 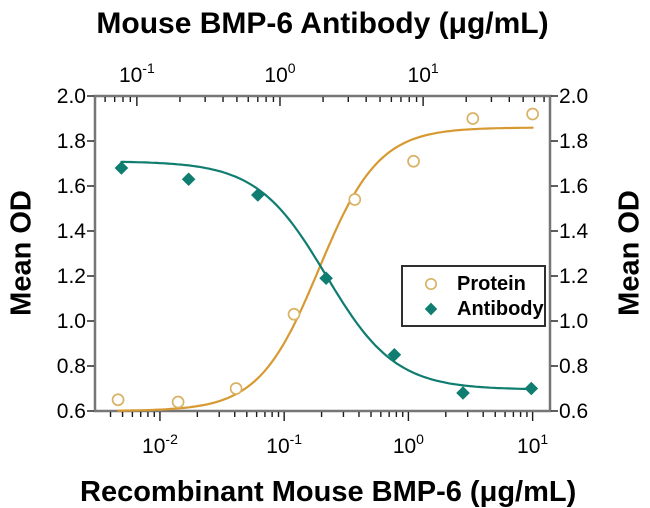 I want to click on bottom-axis-title: Recombinant Mouse BMP-6 (μg/mL), so click(x=328, y=492).